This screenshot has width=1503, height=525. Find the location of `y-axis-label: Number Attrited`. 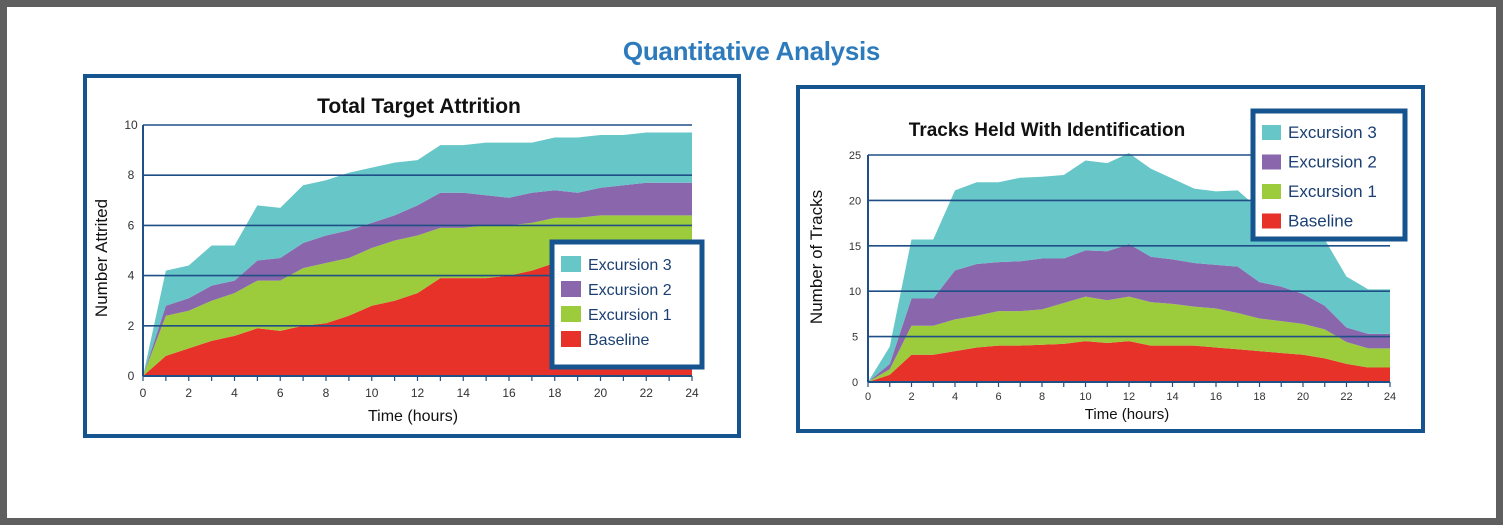

y-axis-label: Number Attrited is located at coordinates (101, 258).